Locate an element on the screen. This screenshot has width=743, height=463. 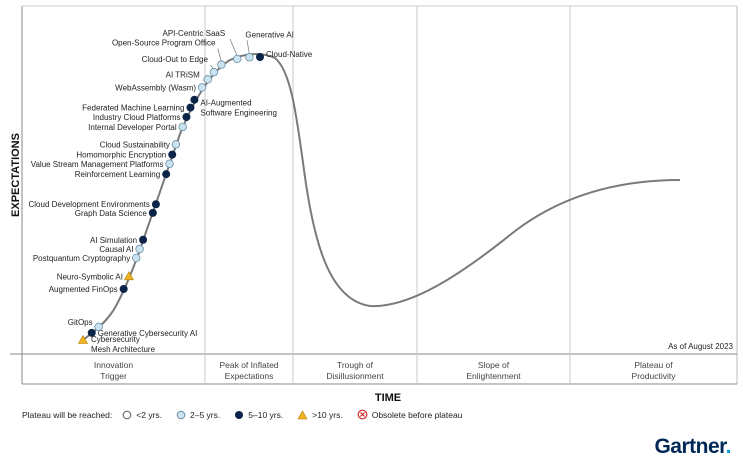
technology-point: AI Simulation is located at coordinates (119, 240).